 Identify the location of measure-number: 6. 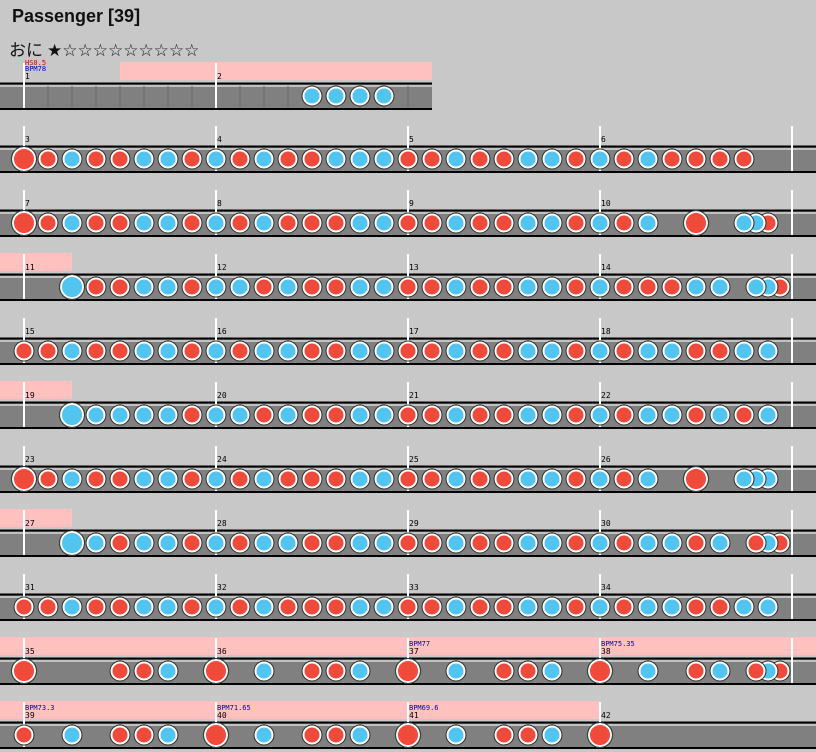
(603, 139).